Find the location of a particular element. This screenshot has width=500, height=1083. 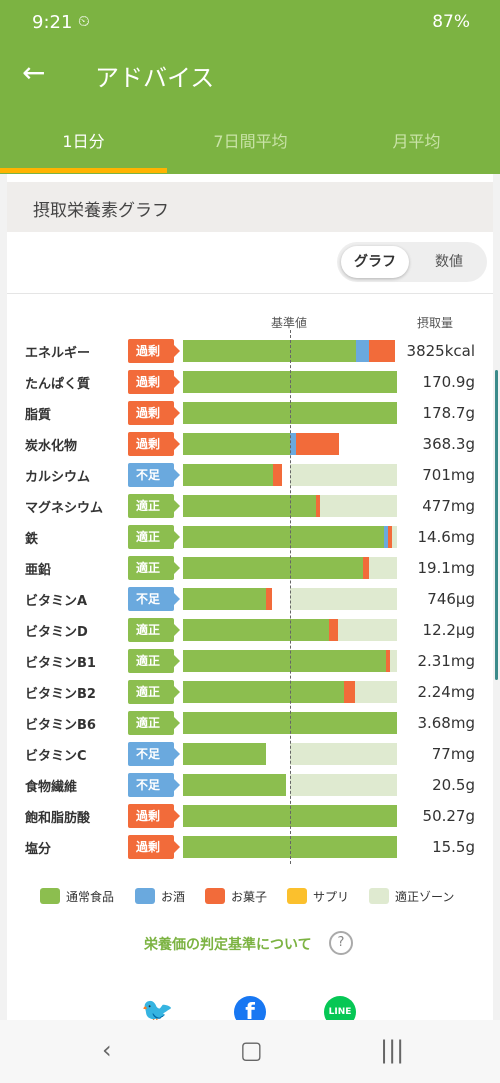

intake-value: 746μg is located at coordinates (451, 599).